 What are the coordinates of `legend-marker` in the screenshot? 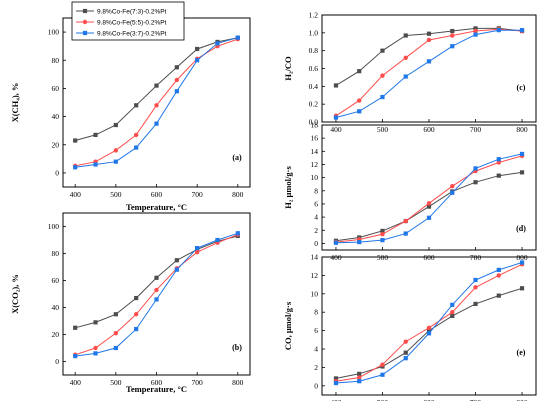 It's located at (85, 11).